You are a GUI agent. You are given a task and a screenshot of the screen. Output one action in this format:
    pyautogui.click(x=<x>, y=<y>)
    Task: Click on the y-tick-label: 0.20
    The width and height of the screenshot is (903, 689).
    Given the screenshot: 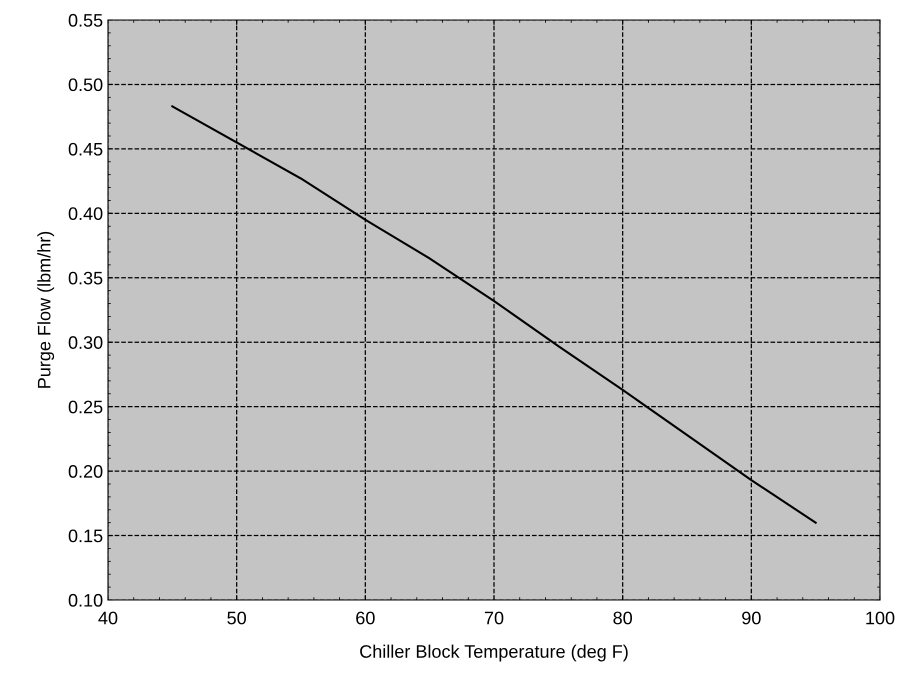 What is the action you would take?
    pyautogui.click(x=85, y=471)
    